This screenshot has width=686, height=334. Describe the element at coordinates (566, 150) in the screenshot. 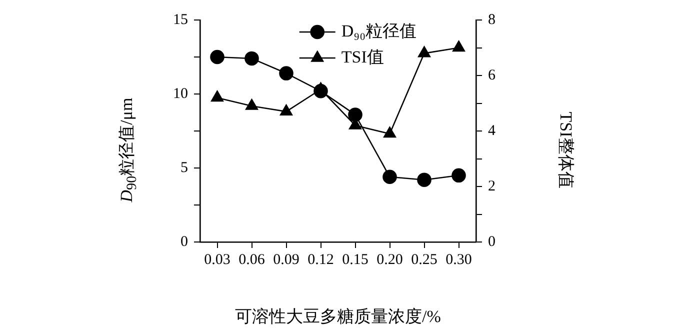

I see `y2-axis-title: TSI整体值` at that location.